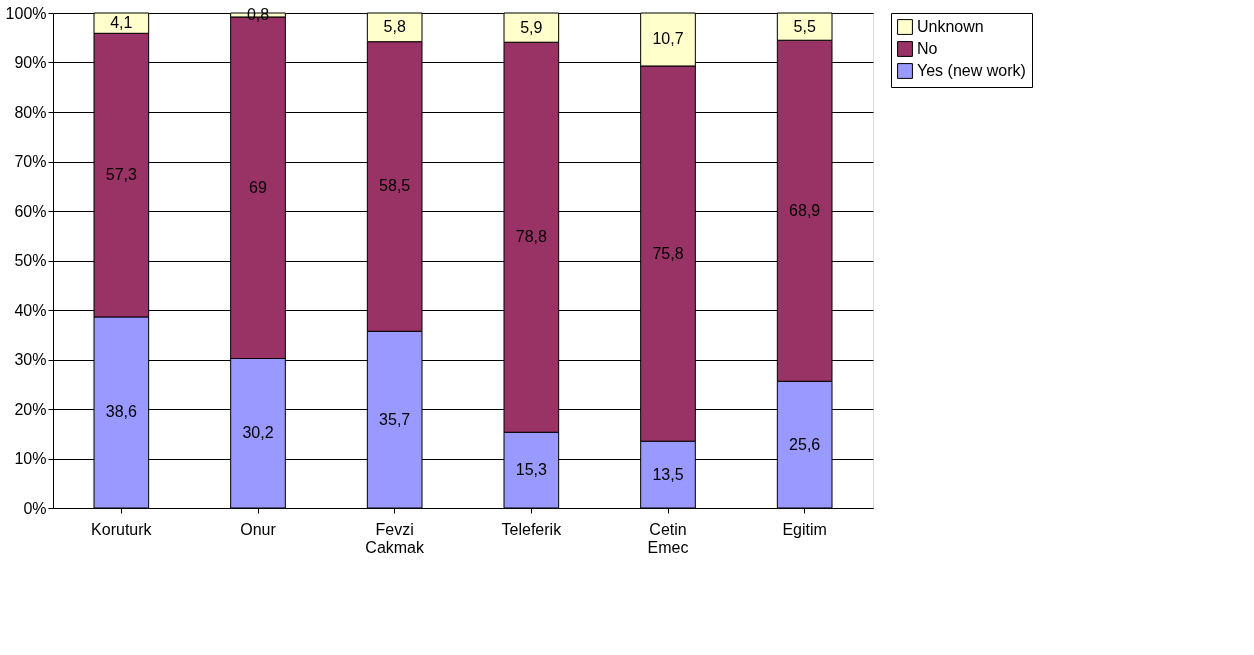 The width and height of the screenshot is (1254, 655). I want to click on data-label: 15,3, so click(531, 470).